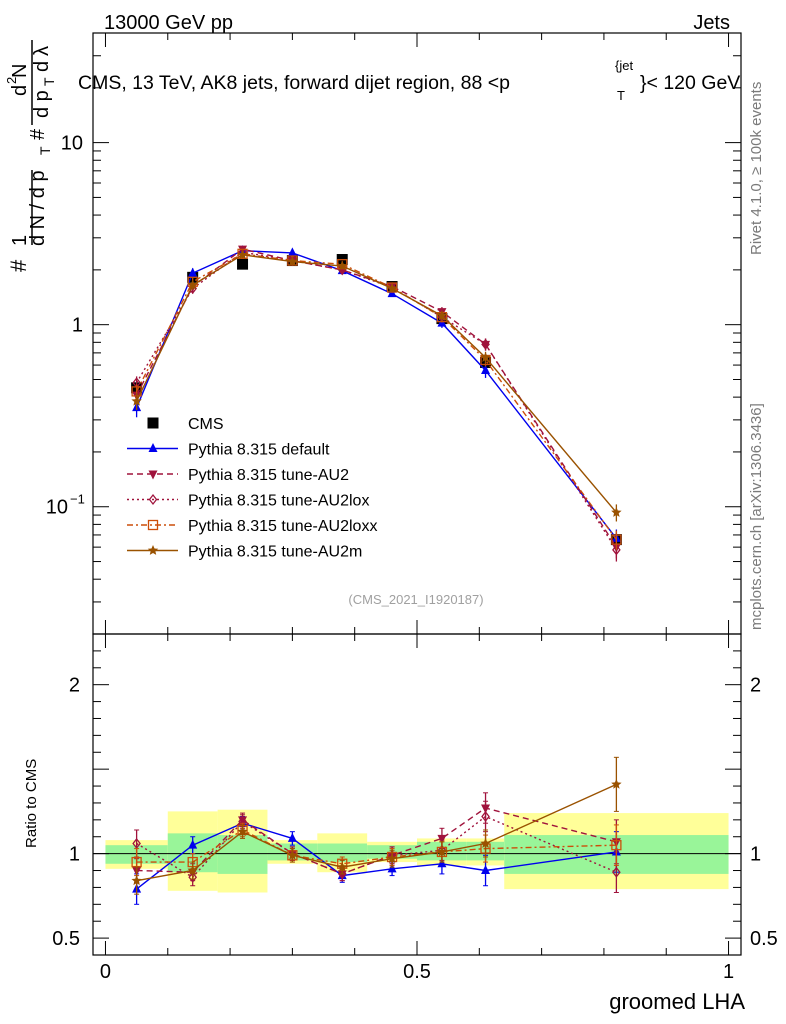 Image resolution: width=786 pixels, height=1024 pixels. I want to click on ratio-line-pythia-8-315-tune-au2loxx, so click(376, 847).